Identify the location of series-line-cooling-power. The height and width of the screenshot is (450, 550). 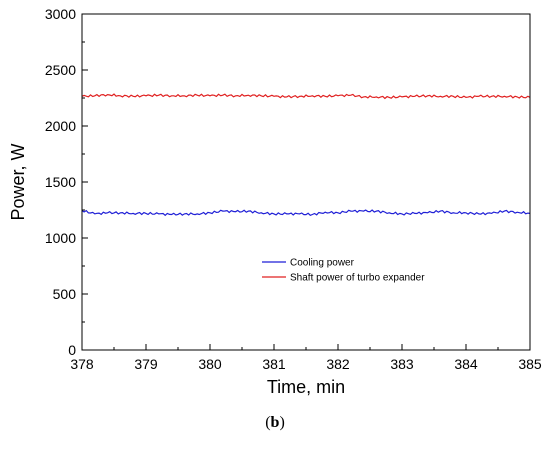
(306, 213).